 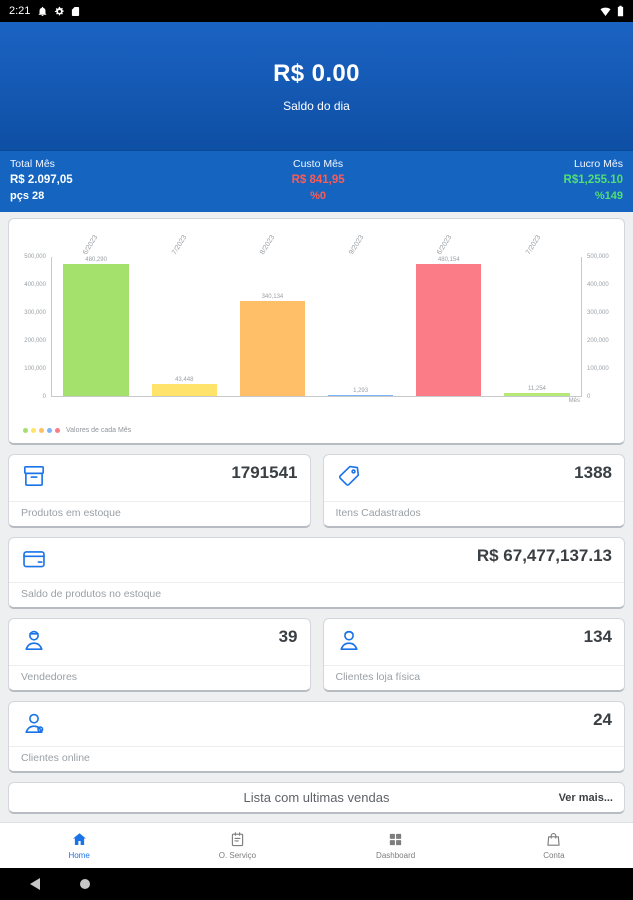 What do you see at coordinates (473, 513) in the screenshot?
I see `card-label: Itens Cadastrados` at bounding box center [473, 513].